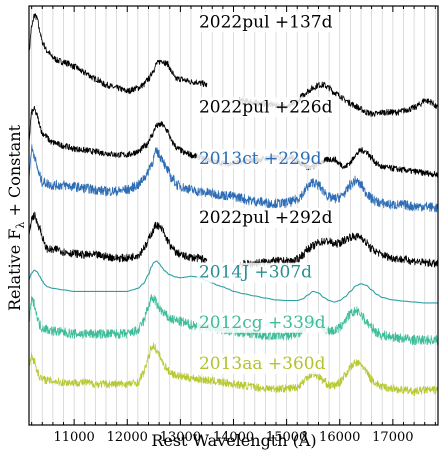 Image resolution: width=443 pixels, height=459 pixels. I want to click on y-axis-title: Relative Fλ + Constant, so click(16, 217).